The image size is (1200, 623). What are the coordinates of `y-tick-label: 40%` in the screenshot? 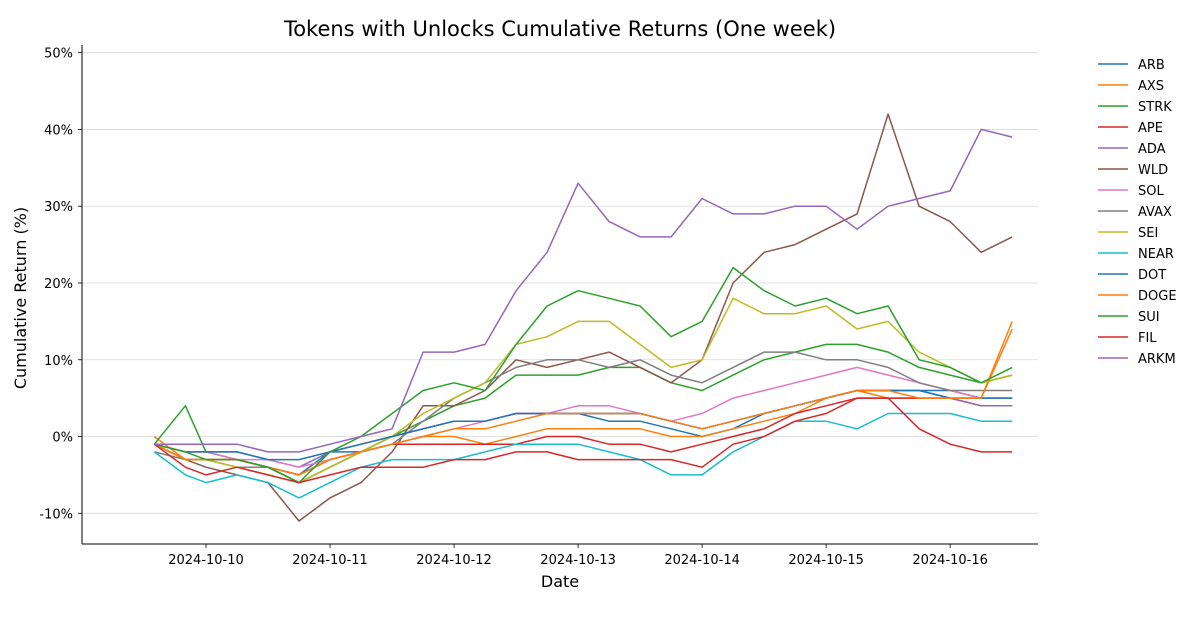 It's located at (58, 130).